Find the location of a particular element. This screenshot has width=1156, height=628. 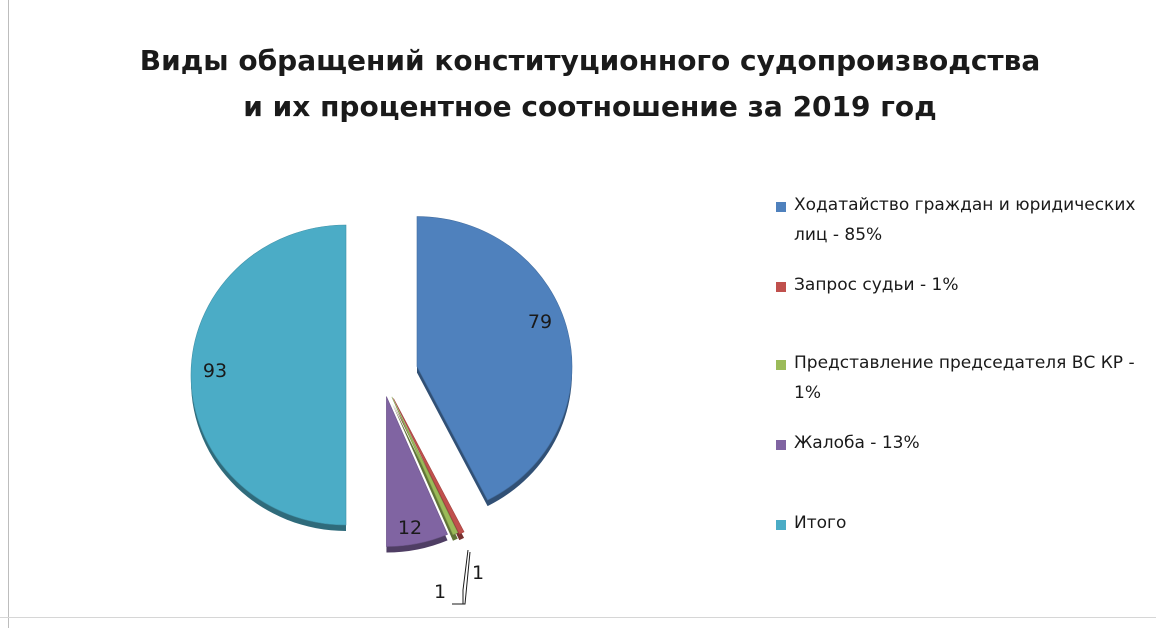

legend-item-3: Представление председателя ВС КР - 1% is located at coordinates (961, 378).